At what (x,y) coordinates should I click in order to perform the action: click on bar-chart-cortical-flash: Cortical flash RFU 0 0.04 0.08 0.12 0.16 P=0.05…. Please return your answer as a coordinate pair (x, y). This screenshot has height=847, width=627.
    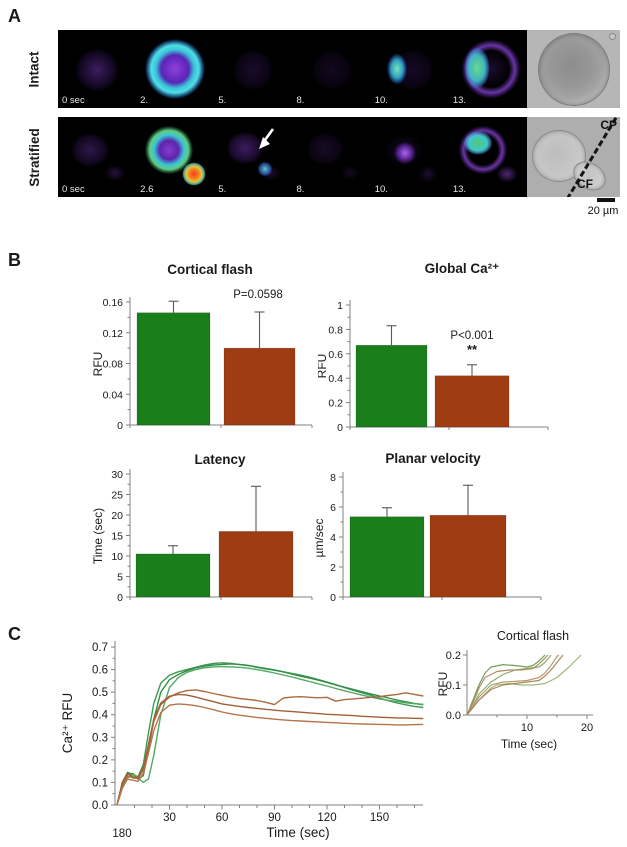
    Looking at the image, I should click on (188, 349).